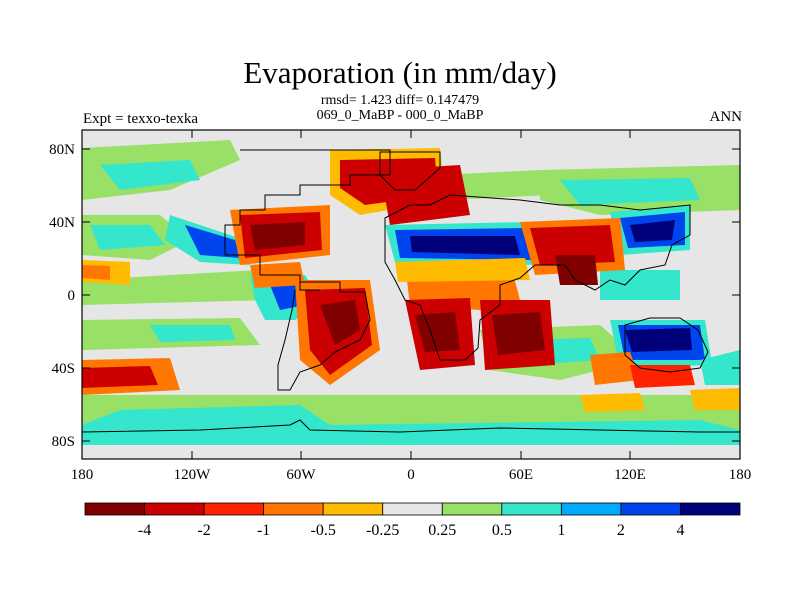 This screenshot has height=600, width=800. What do you see at coordinates (400, 72) in the screenshot?
I see `map-title: Evaporation (in mm/day)` at bounding box center [400, 72].